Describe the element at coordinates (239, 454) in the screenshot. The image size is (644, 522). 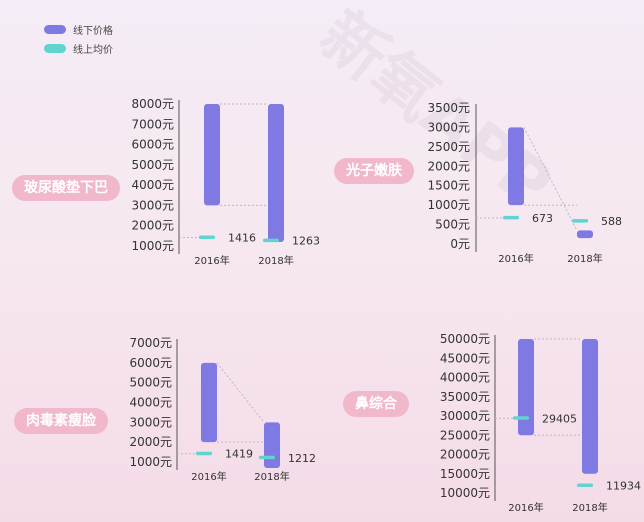
I see `online-average-label-1: 1419` at that location.